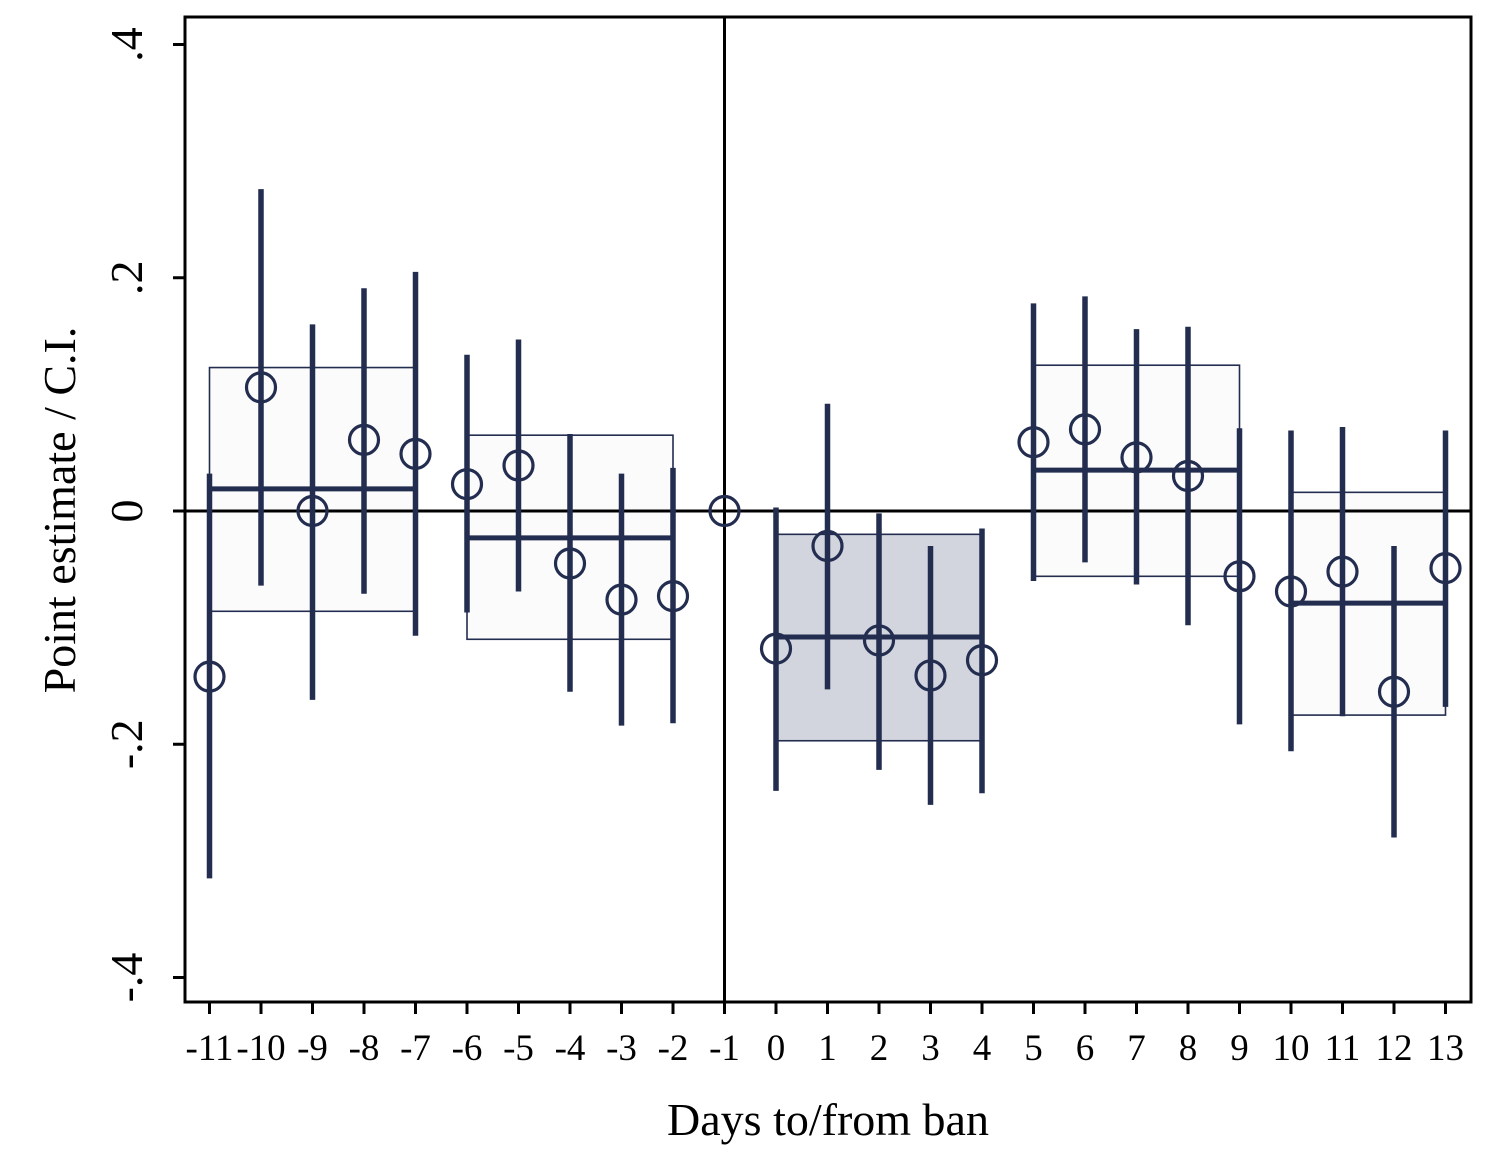  I want to click on y-axis-label: Point estimate / C.I., so click(59, 510).